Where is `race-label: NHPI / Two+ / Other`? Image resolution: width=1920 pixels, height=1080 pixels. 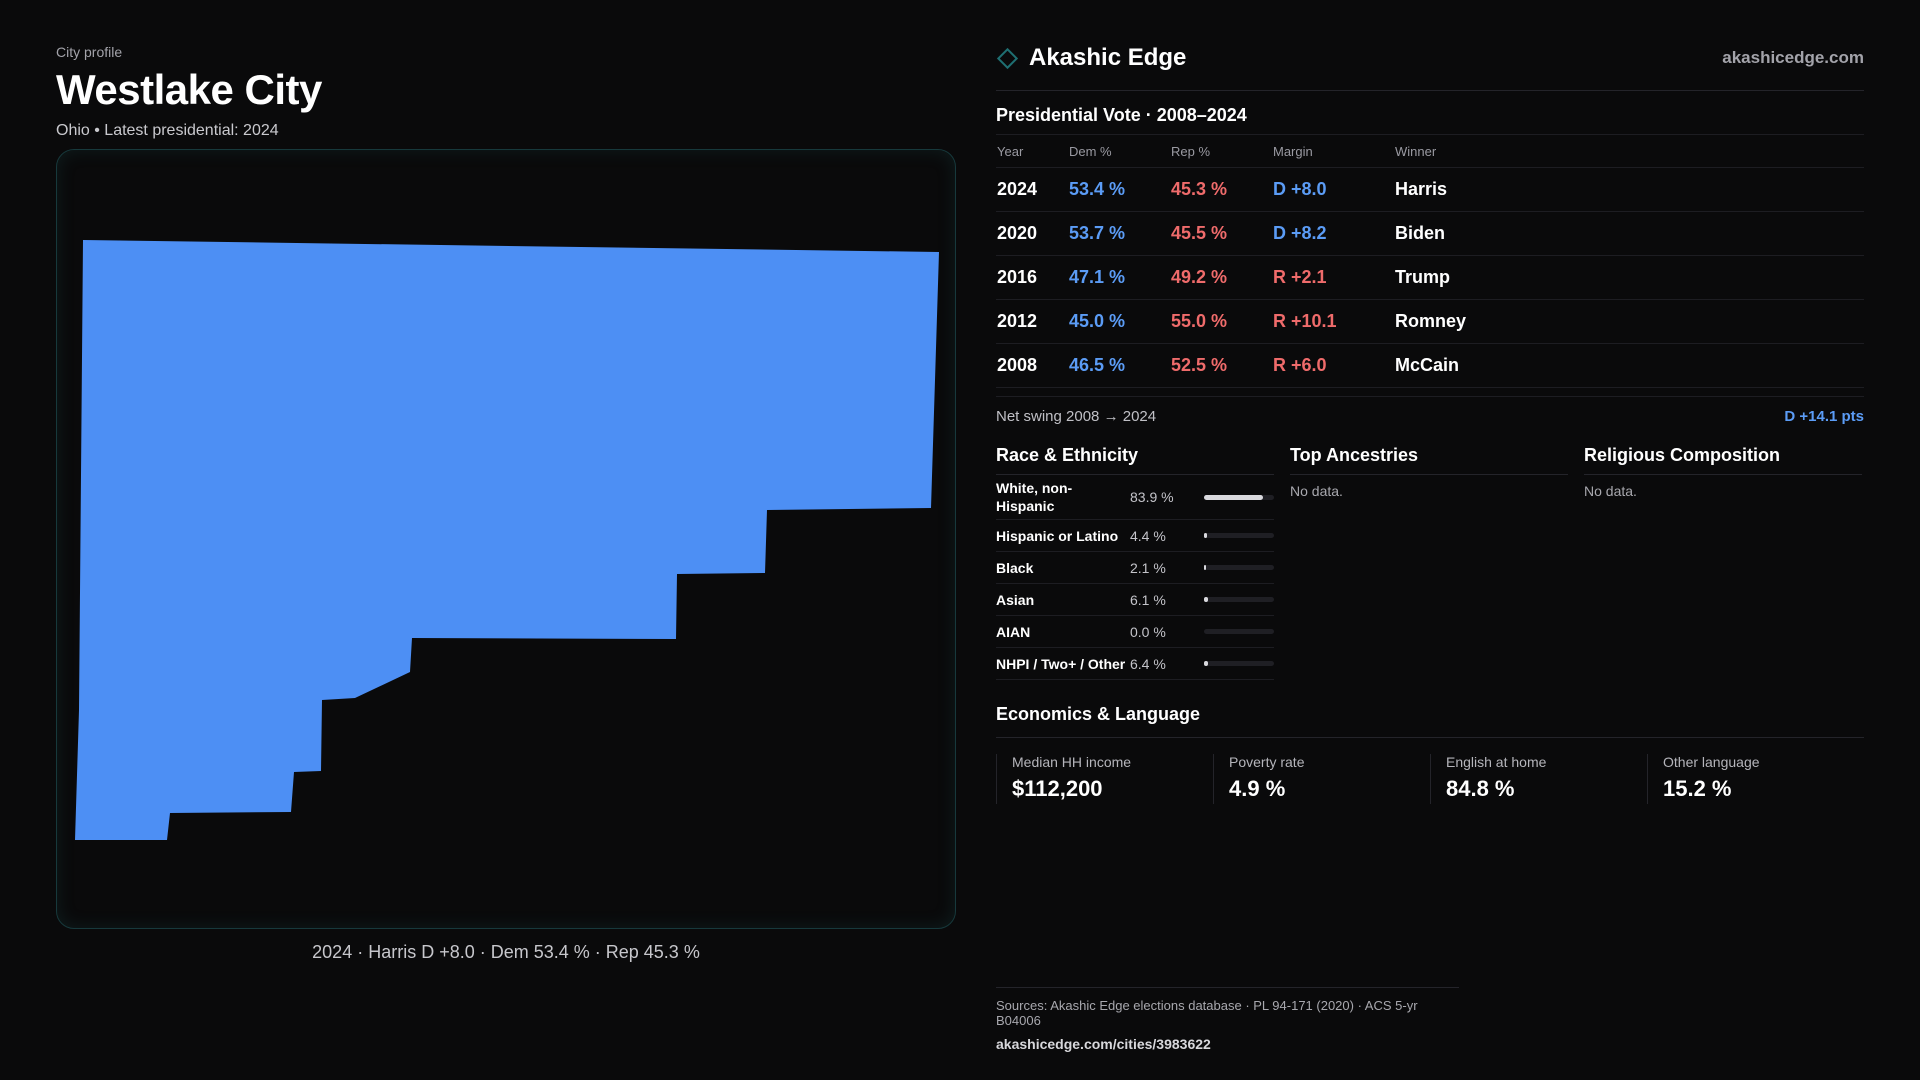
race-label: NHPI / Two+ / Other is located at coordinates (1061, 663).